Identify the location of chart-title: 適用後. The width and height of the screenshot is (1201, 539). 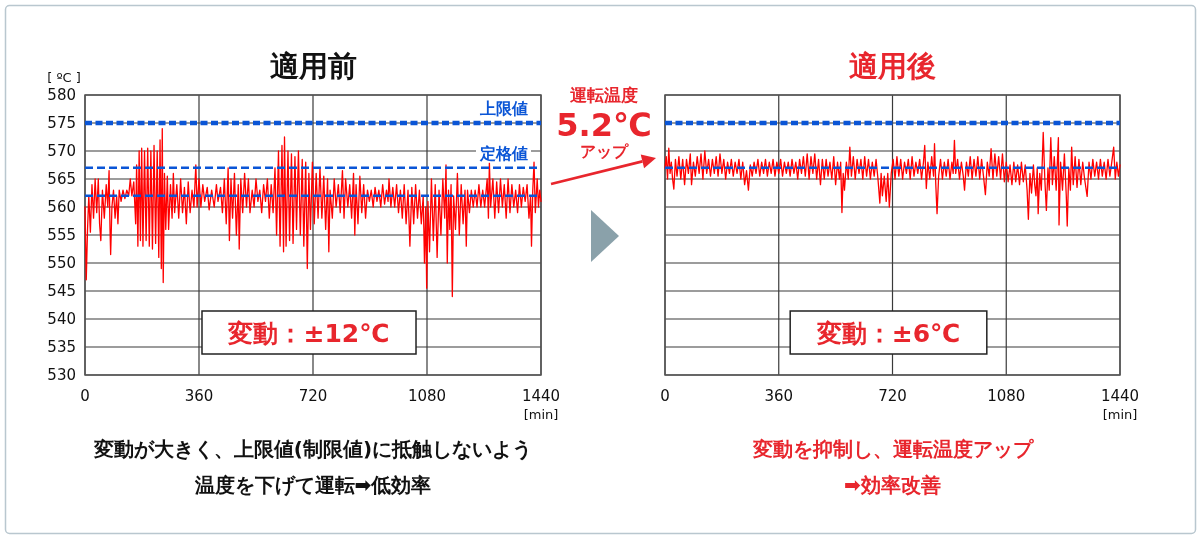
(892, 66).